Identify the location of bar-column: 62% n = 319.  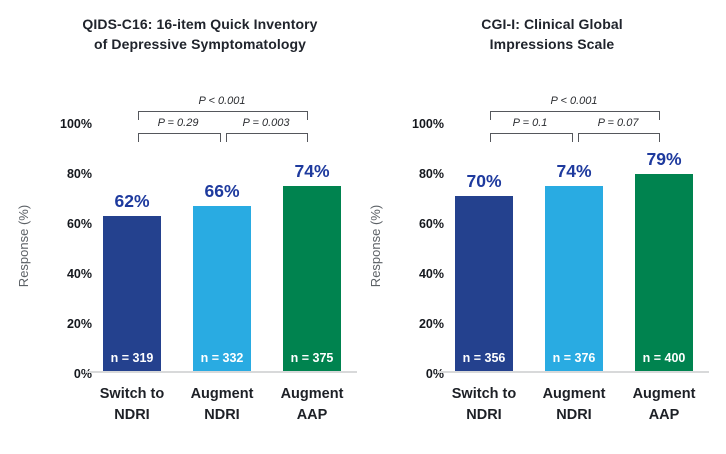
(132, 241).